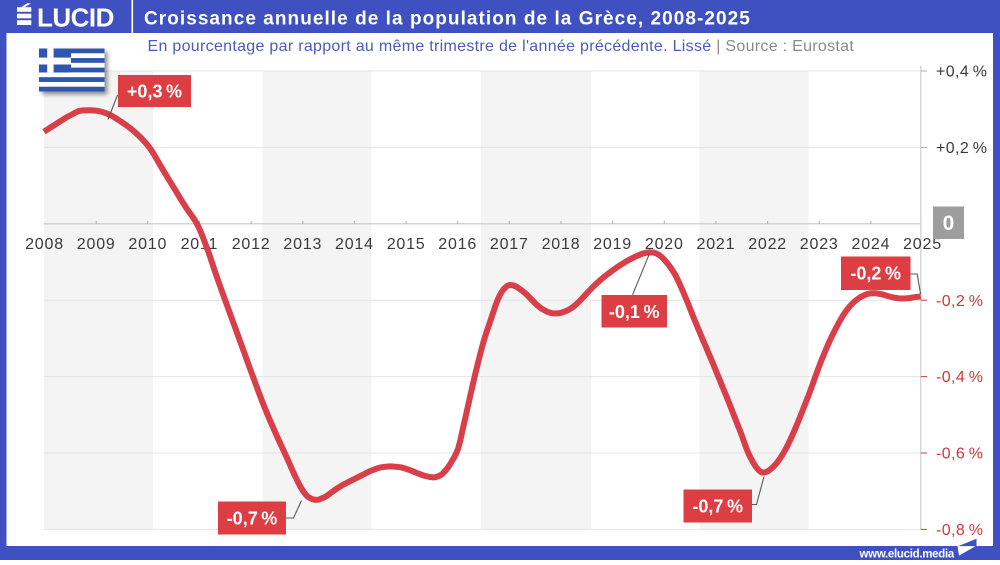  Describe the element at coordinates (871, 244) in the screenshot. I see `svg-text: 2024` at that location.